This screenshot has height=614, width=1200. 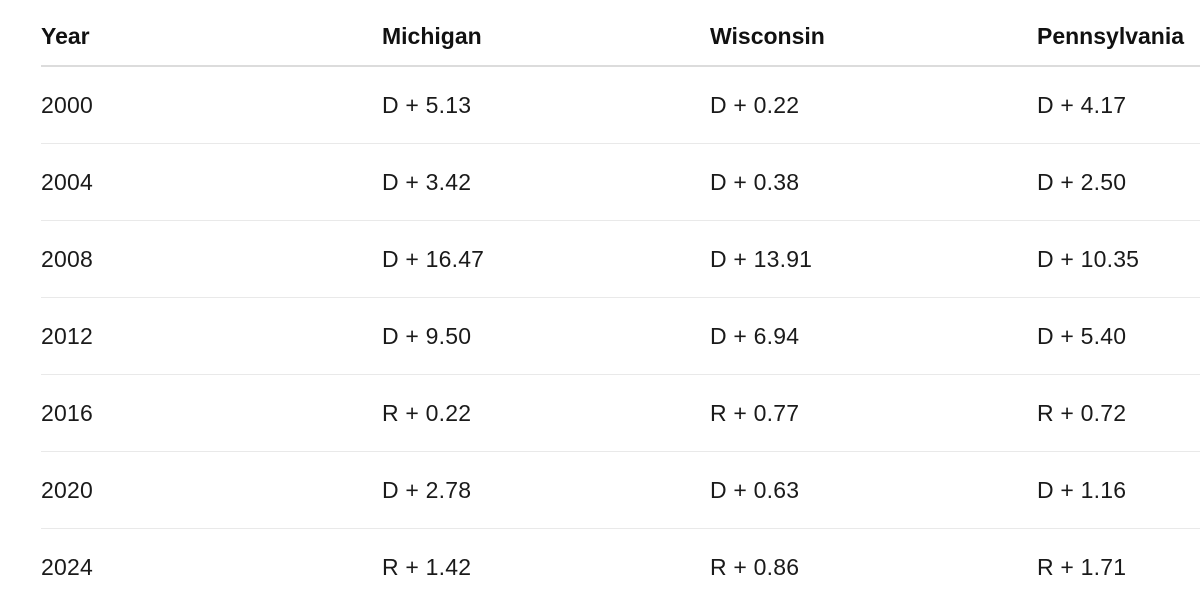 What do you see at coordinates (67, 335) in the screenshot?
I see `year-cell: 2012` at bounding box center [67, 335].